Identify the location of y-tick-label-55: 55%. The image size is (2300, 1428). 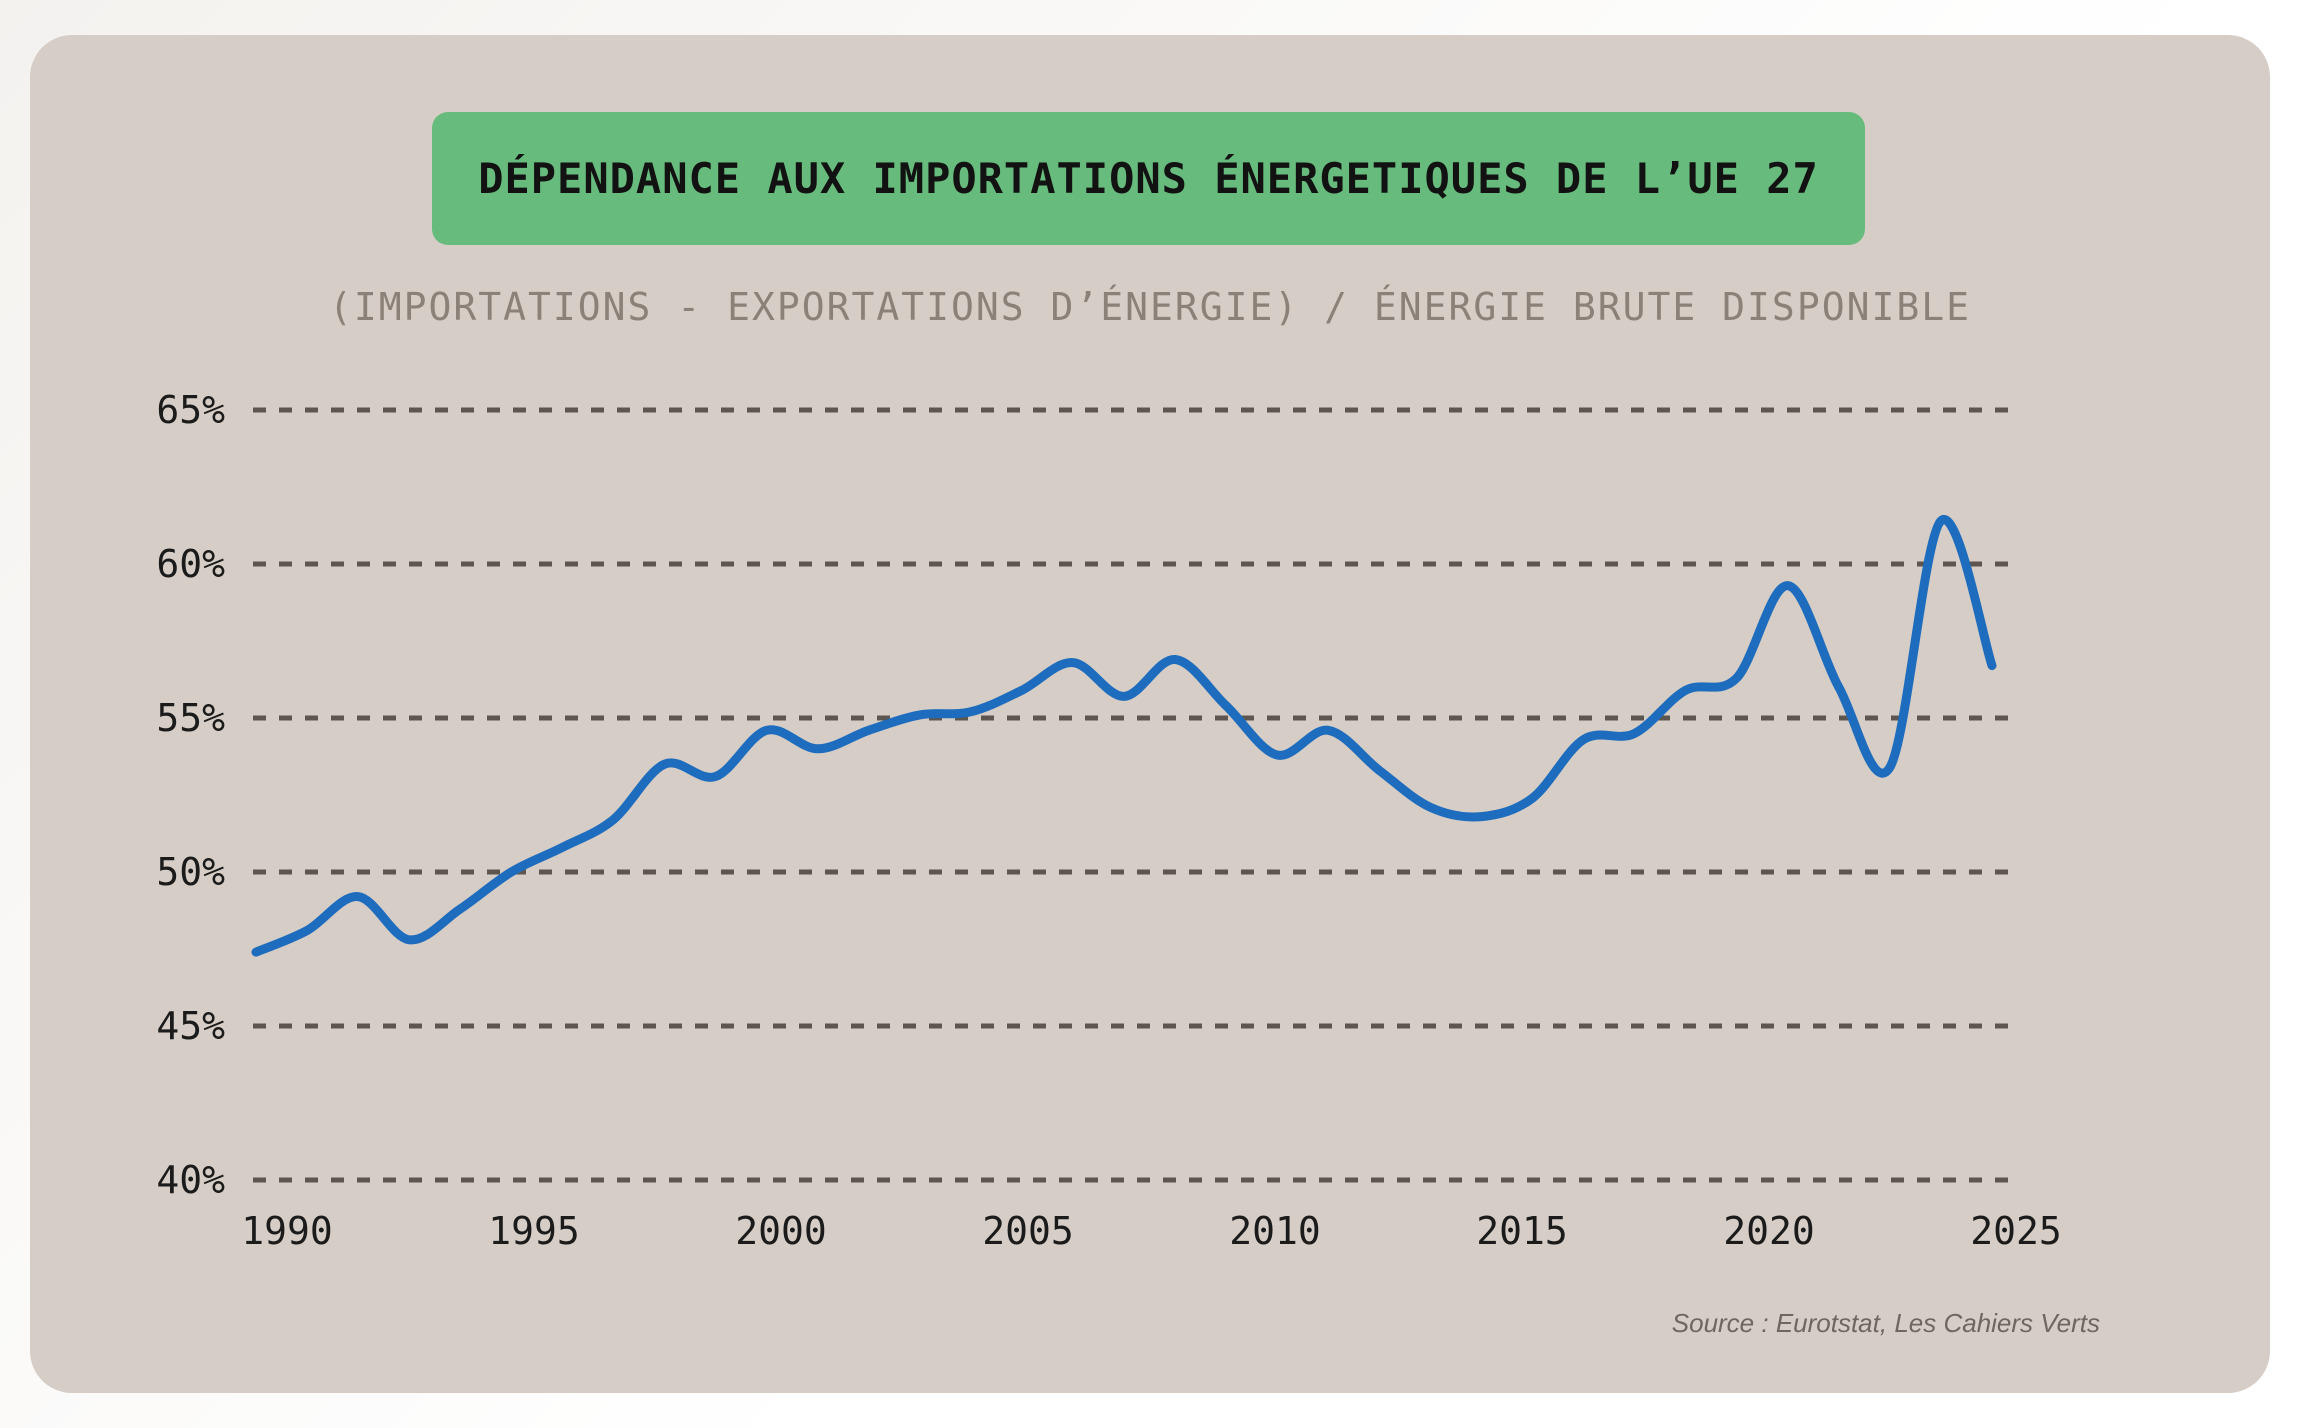
(190, 718).